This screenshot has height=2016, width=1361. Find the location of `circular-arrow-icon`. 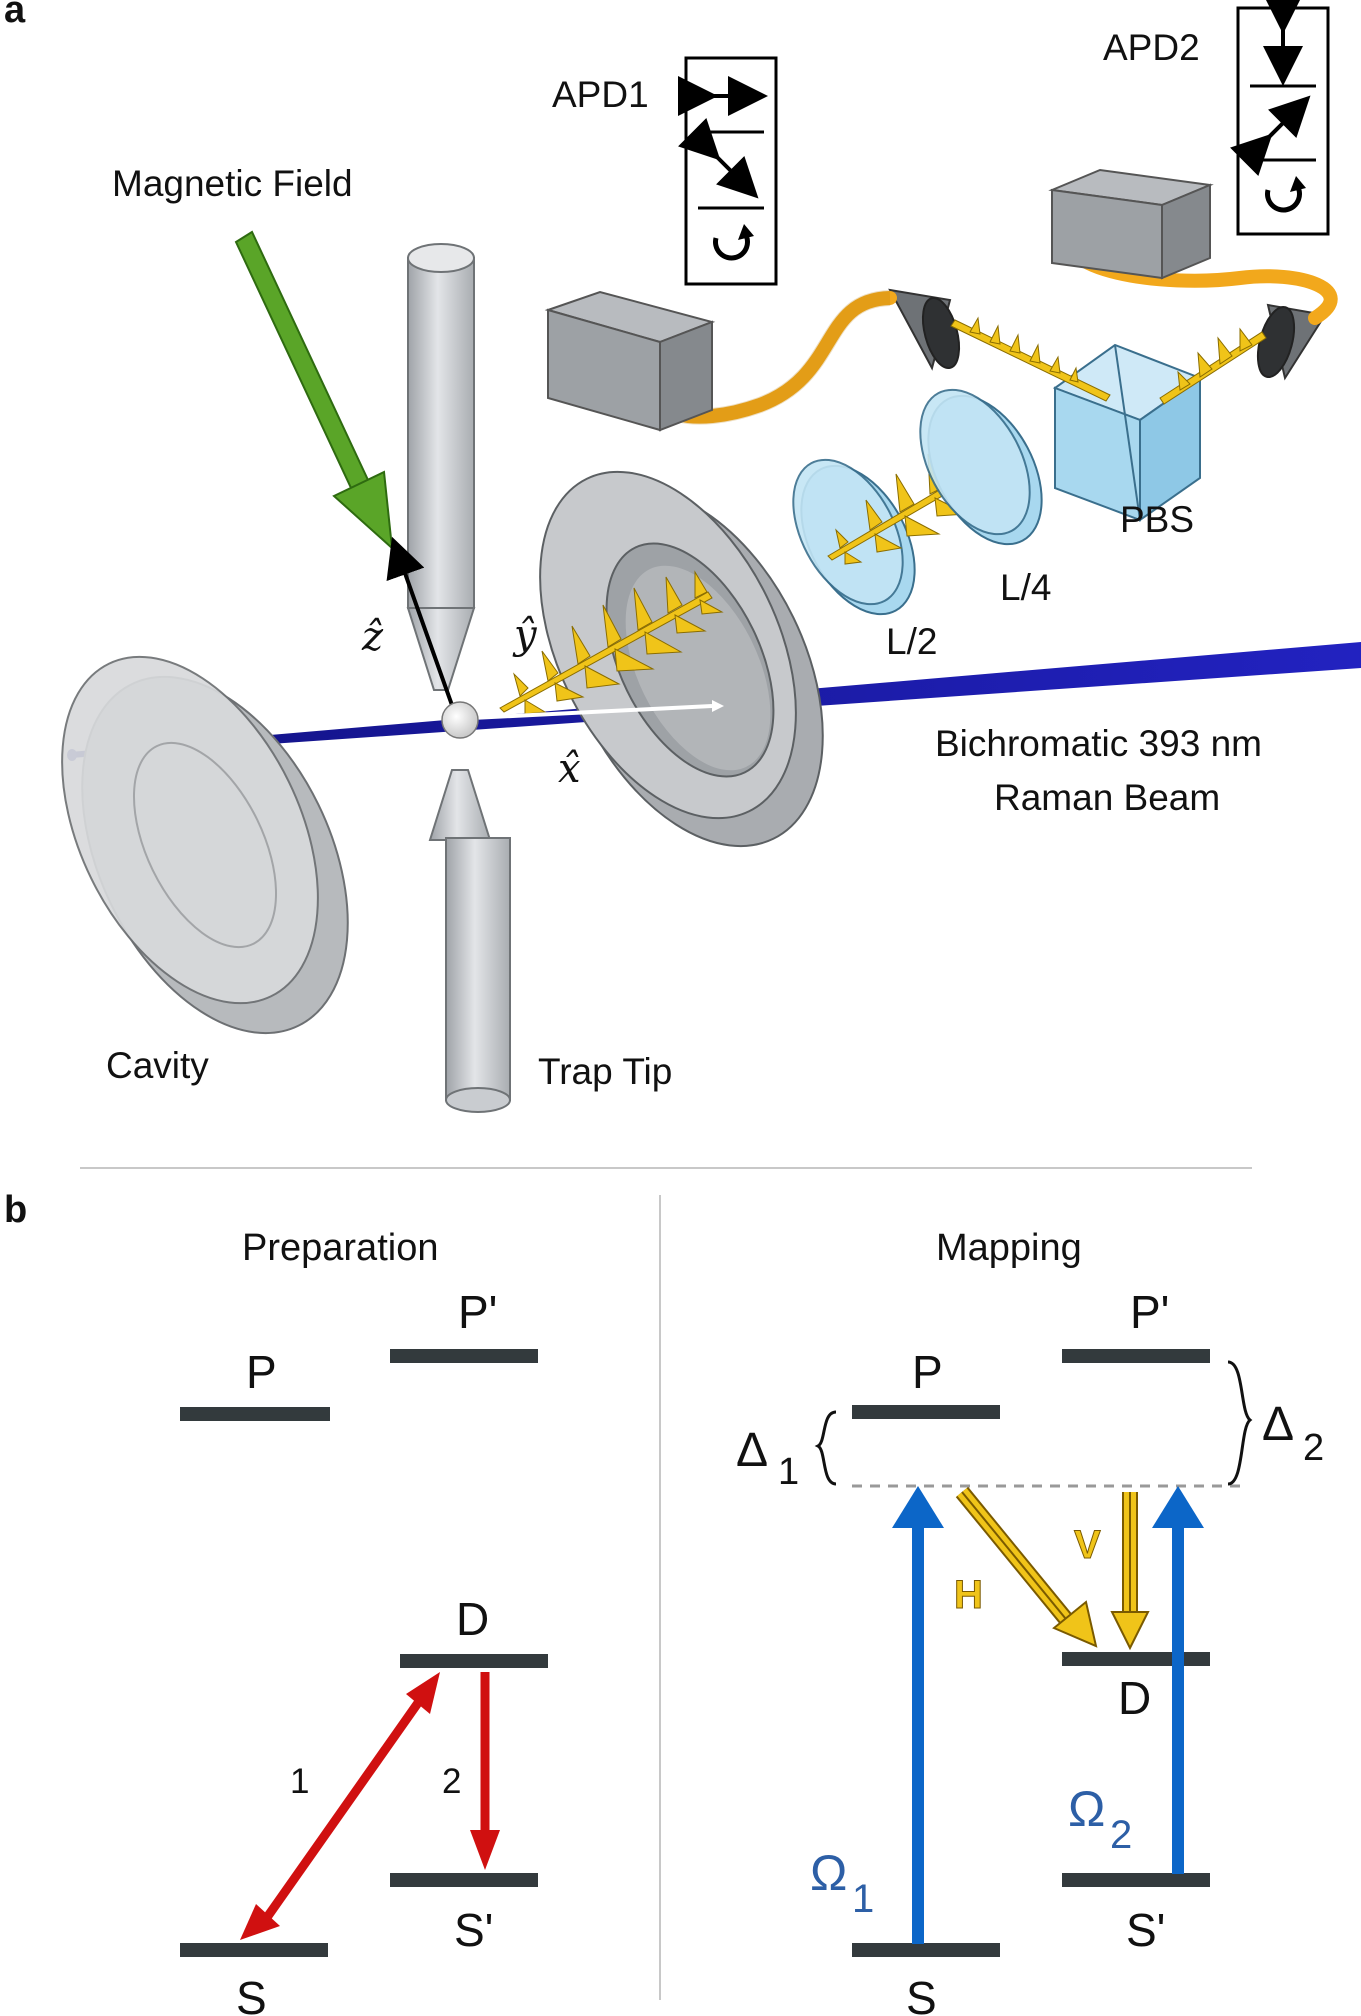

circular-arrow-icon is located at coordinates (731, 245).